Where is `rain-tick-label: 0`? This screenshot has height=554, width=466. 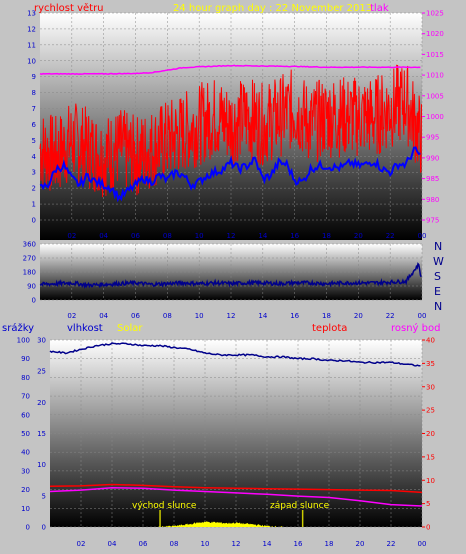 rain-tick-label: 0 is located at coordinates (44, 528).